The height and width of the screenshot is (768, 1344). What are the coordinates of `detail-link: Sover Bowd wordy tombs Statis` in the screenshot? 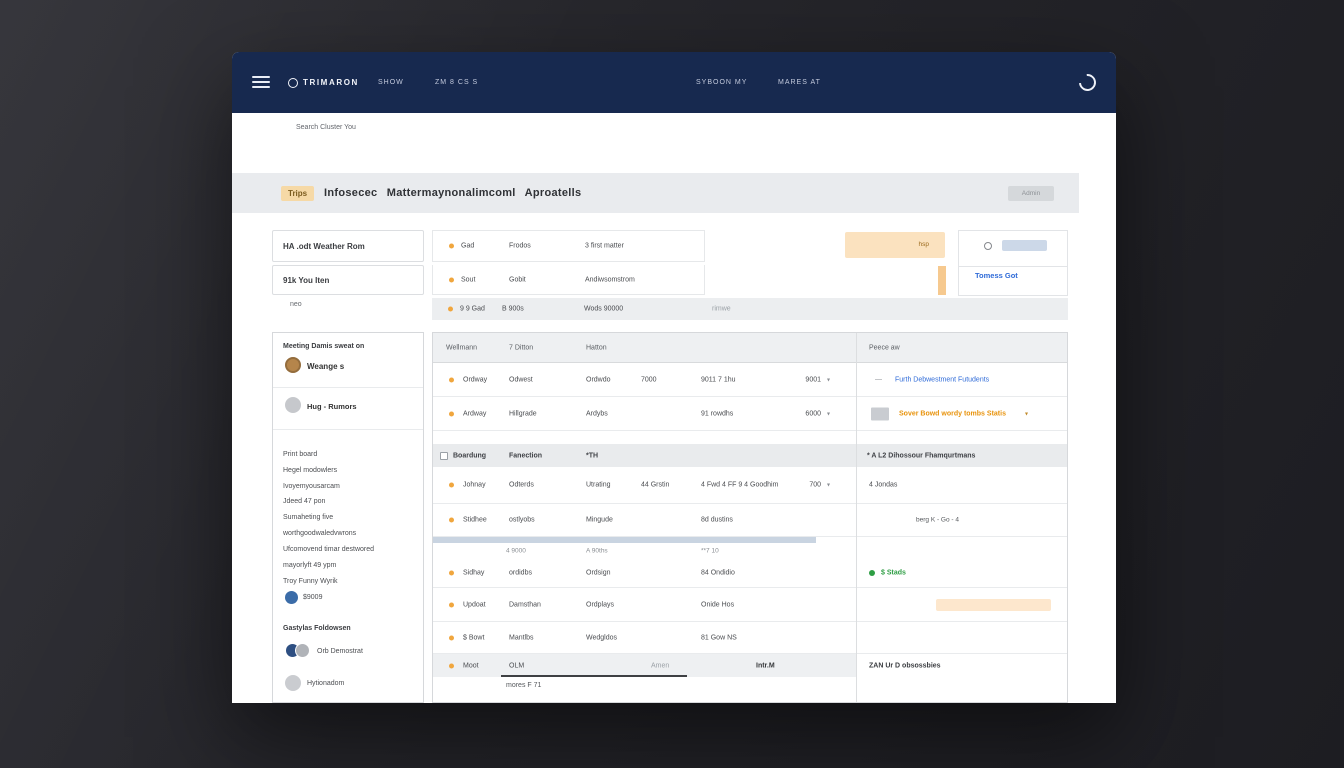 It's located at (952, 413).